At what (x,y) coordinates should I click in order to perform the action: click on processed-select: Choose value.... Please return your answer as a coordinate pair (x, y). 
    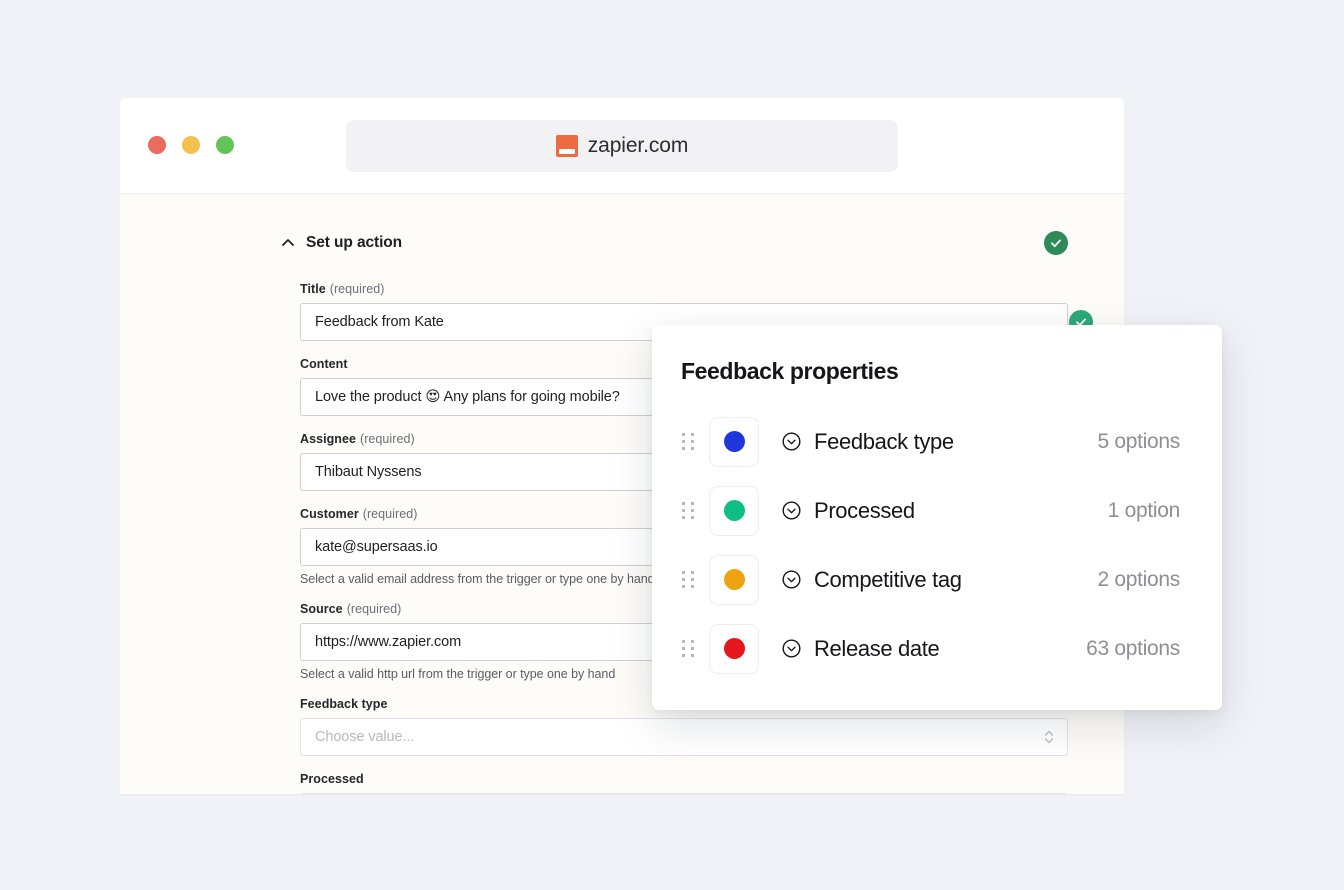
    Looking at the image, I should click on (684, 793).